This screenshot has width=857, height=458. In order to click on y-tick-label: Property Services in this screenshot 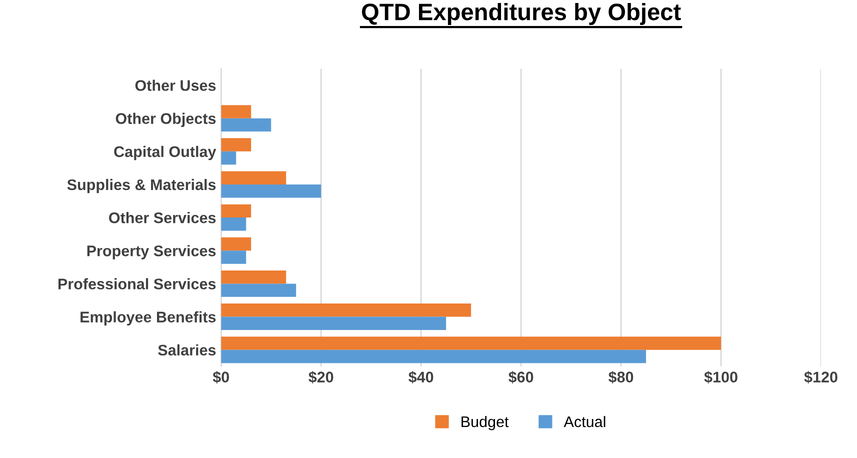, I will do `click(151, 252)`.